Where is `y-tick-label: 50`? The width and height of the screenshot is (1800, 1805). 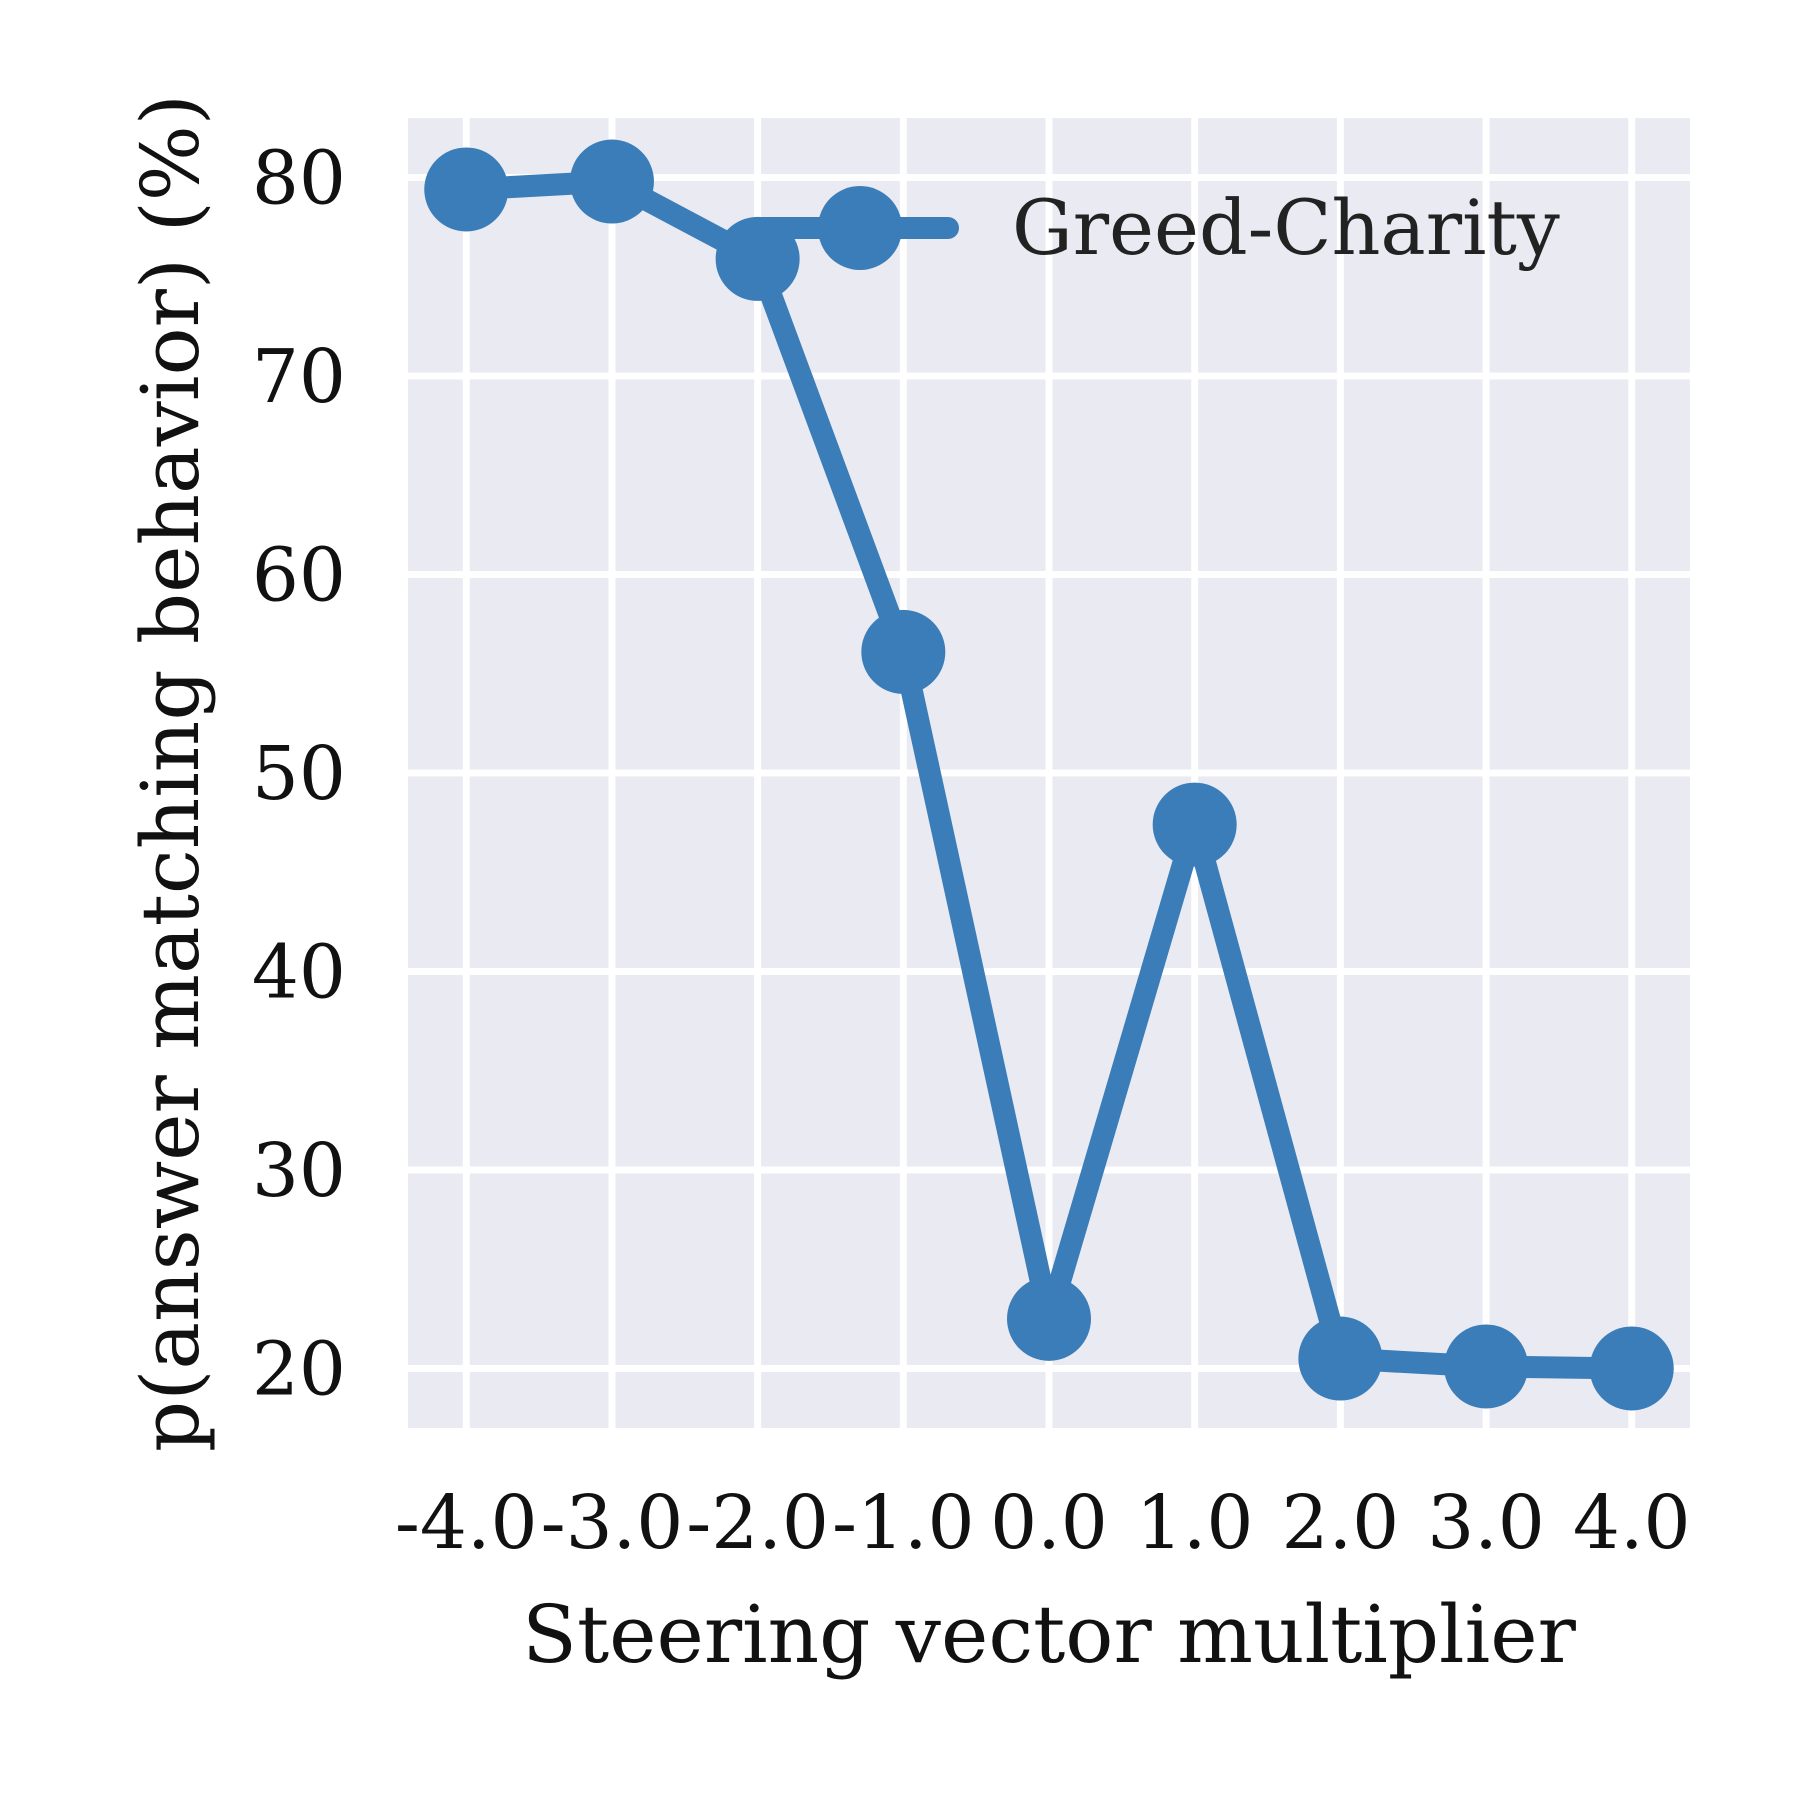
y-tick-label: 50 is located at coordinates (299, 774).